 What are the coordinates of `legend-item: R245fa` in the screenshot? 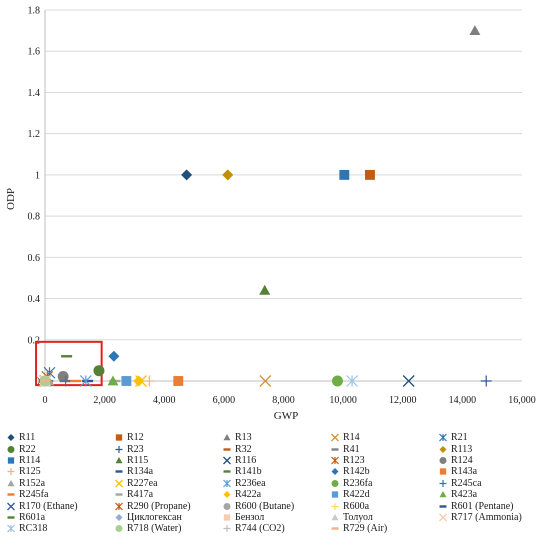 It's located at (60, 494).